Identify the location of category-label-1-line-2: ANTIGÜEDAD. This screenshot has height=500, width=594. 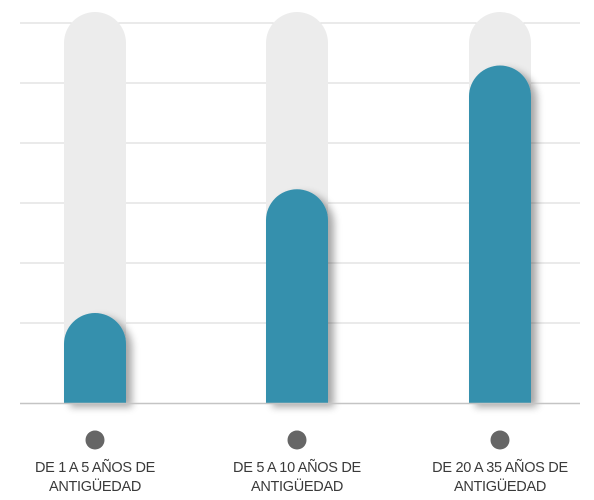
(95, 487).